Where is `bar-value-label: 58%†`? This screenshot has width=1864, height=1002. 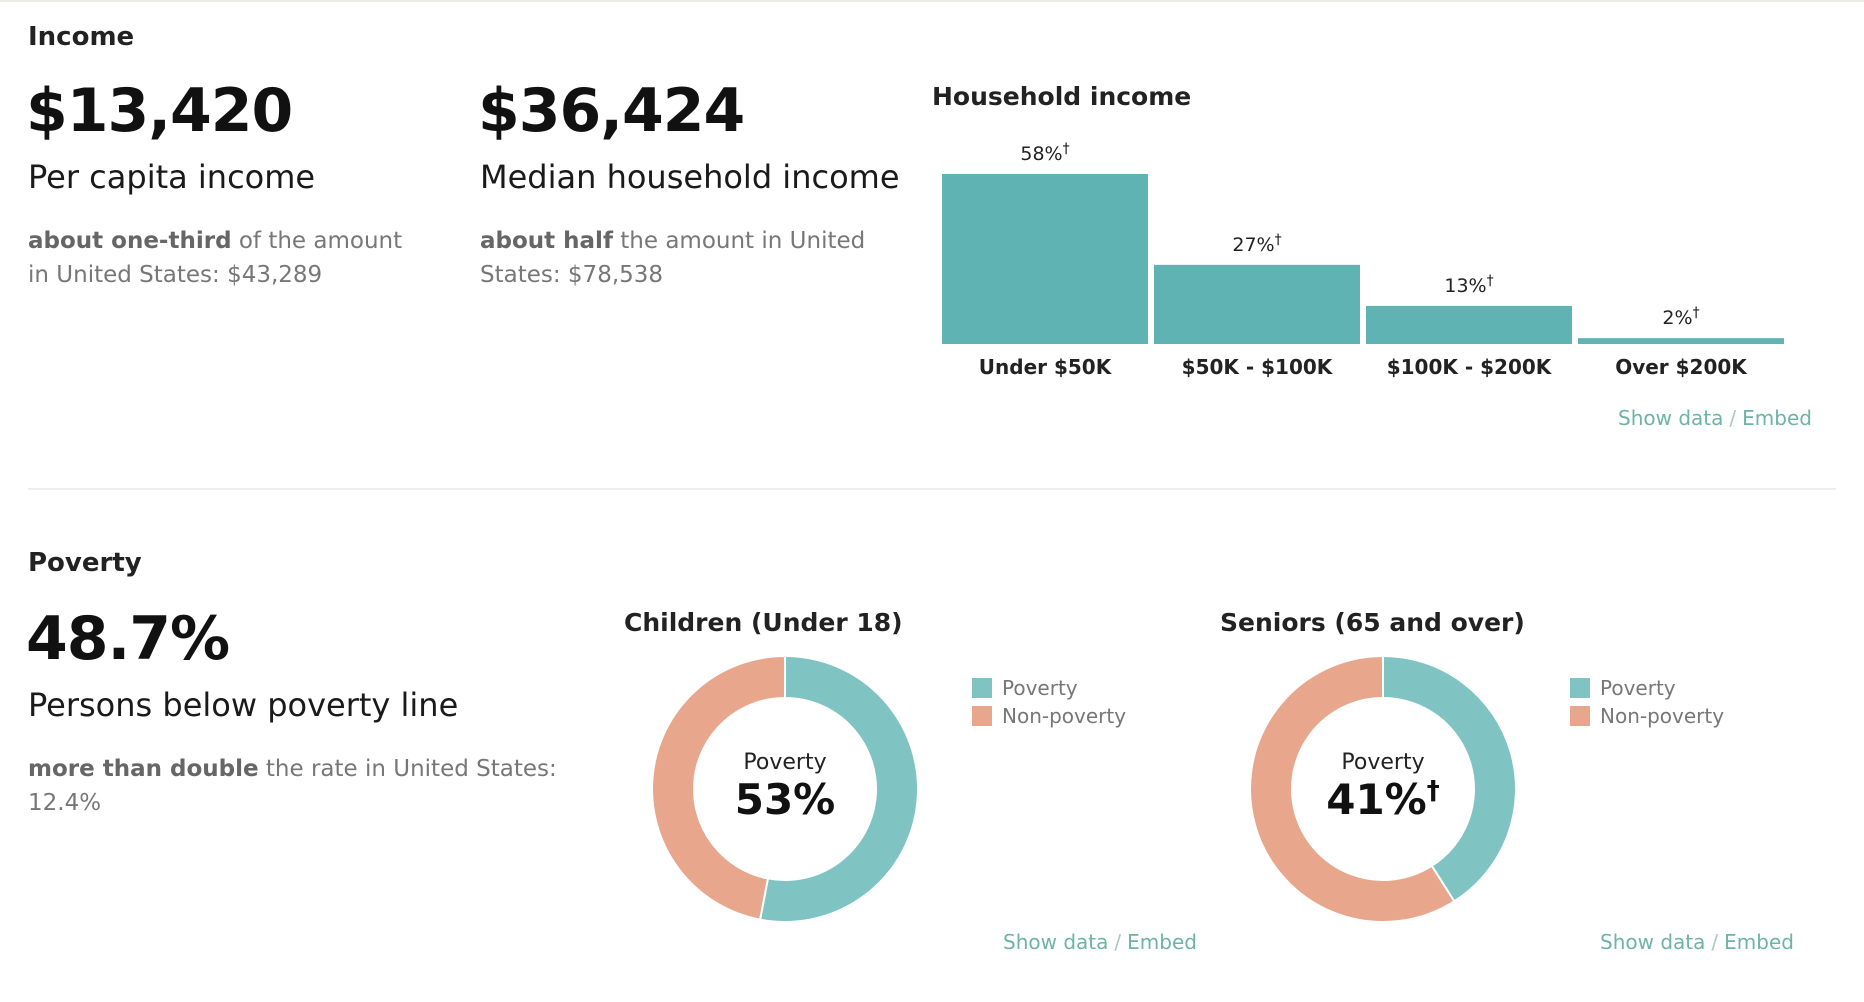 bar-value-label: 58%† is located at coordinates (1044, 153).